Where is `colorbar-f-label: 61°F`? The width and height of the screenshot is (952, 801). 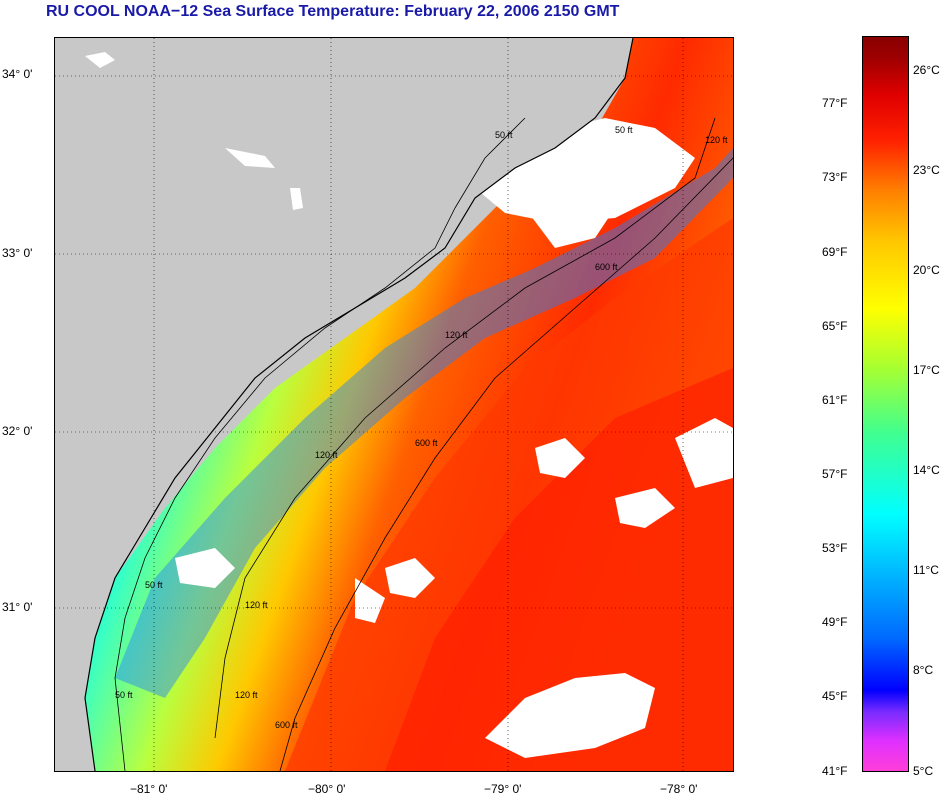 colorbar-f-label: 61°F is located at coordinates (835, 400).